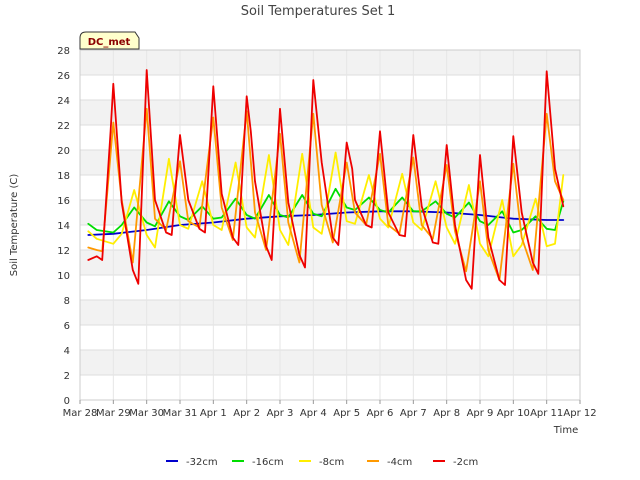 The image size is (640, 480). What do you see at coordinates (63, 201) in the screenshot?
I see `y-tick-label: 16` at bounding box center [63, 201].